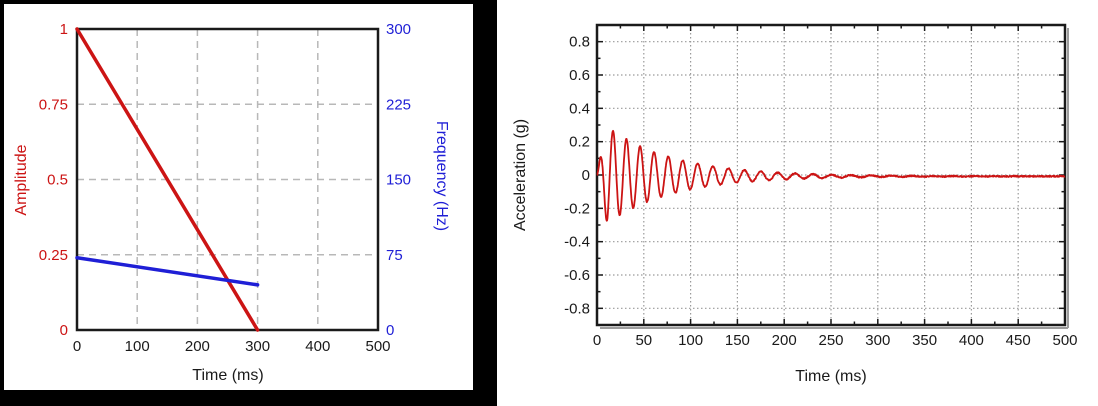  Describe the element at coordinates (228, 375) in the screenshot. I see `left-x-axis-title: Time (ms)` at that location.